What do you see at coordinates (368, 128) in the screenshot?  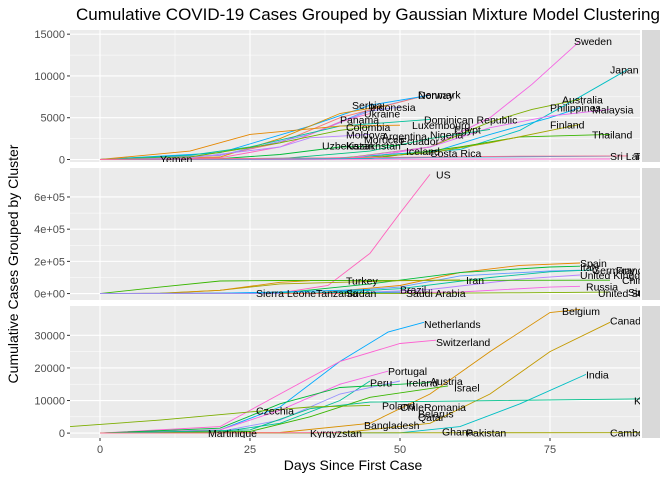 I see `country-label: Colombia` at bounding box center [368, 128].